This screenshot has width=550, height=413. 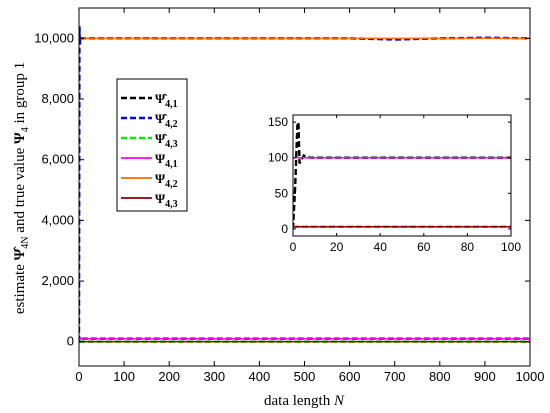 I want to click on legend-label: Ψ̂4,1, so click(x=166, y=100).